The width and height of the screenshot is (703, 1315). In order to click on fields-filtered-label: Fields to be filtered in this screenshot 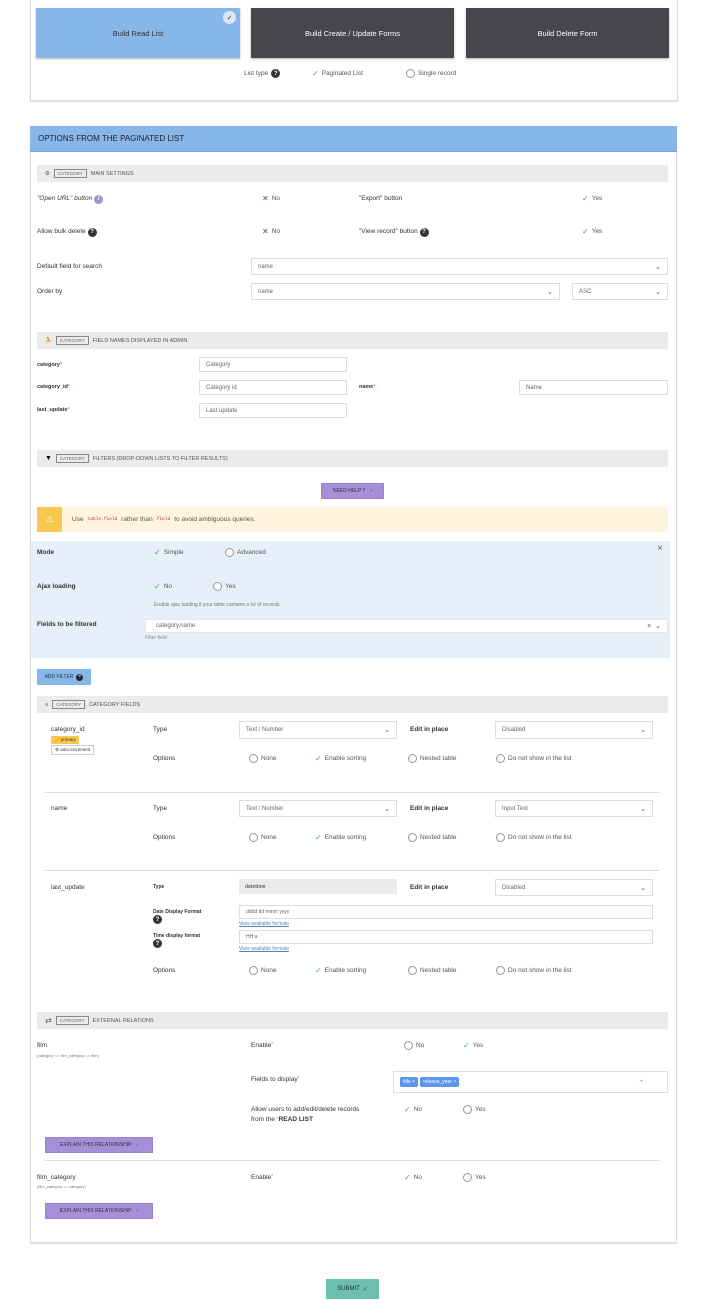, I will do `click(67, 624)`.